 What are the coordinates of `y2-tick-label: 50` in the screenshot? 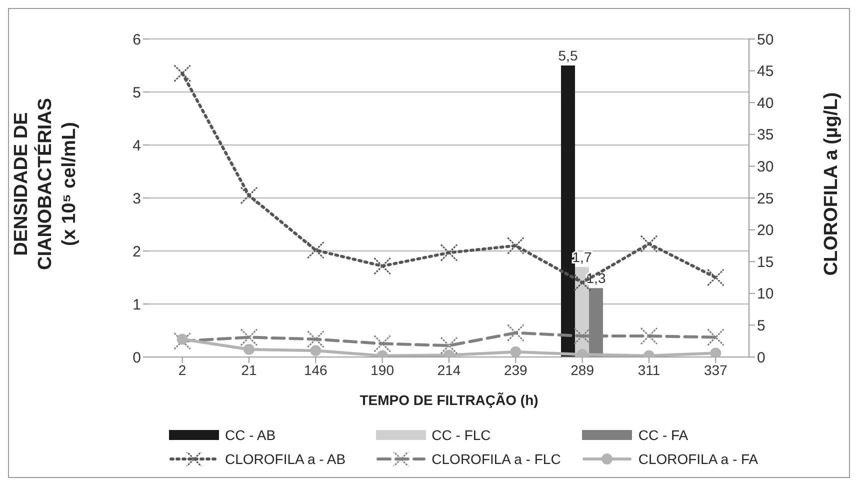 It's located at (765, 39).